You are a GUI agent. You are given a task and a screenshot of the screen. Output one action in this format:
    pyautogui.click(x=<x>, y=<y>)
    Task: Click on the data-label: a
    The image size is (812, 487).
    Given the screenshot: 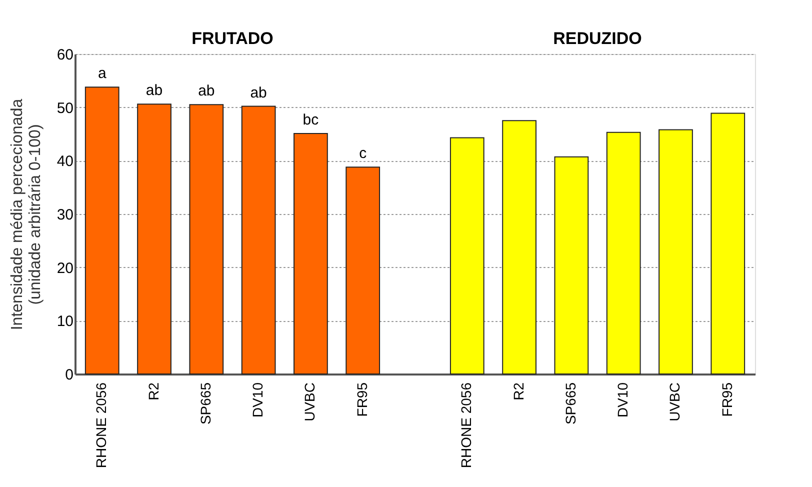 What is the action you would take?
    pyautogui.click(x=102, y=73)
    